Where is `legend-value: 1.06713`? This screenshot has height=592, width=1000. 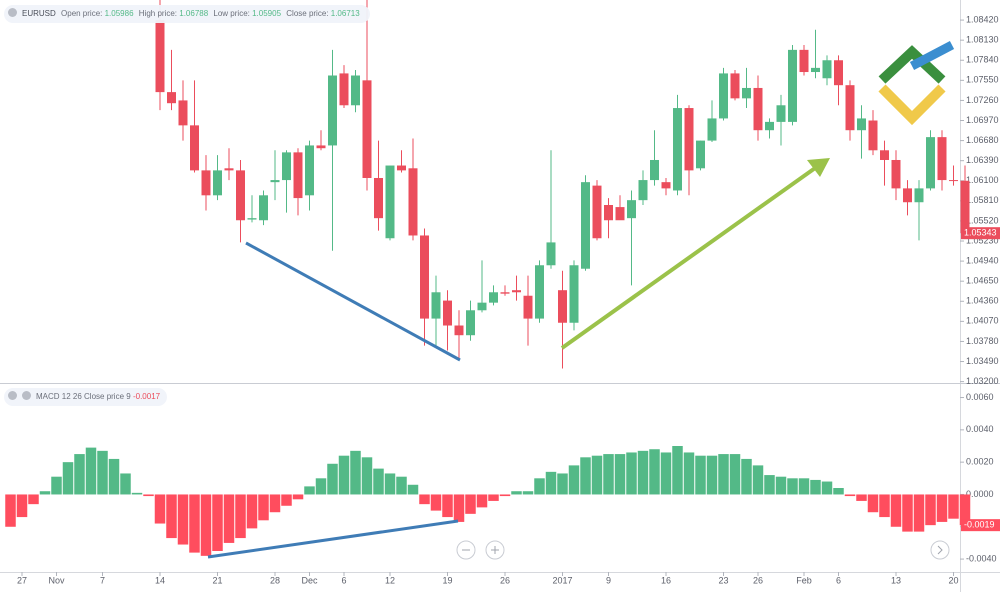 legend-value: 1.06713 is located at coordinates (345, 13).